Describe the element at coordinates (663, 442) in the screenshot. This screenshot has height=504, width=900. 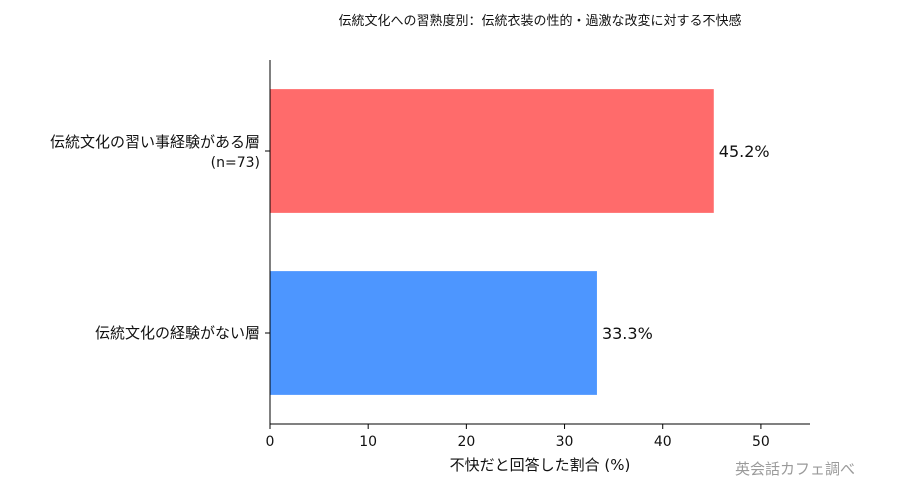
I see `x-tick-label-40: 40` at that location.